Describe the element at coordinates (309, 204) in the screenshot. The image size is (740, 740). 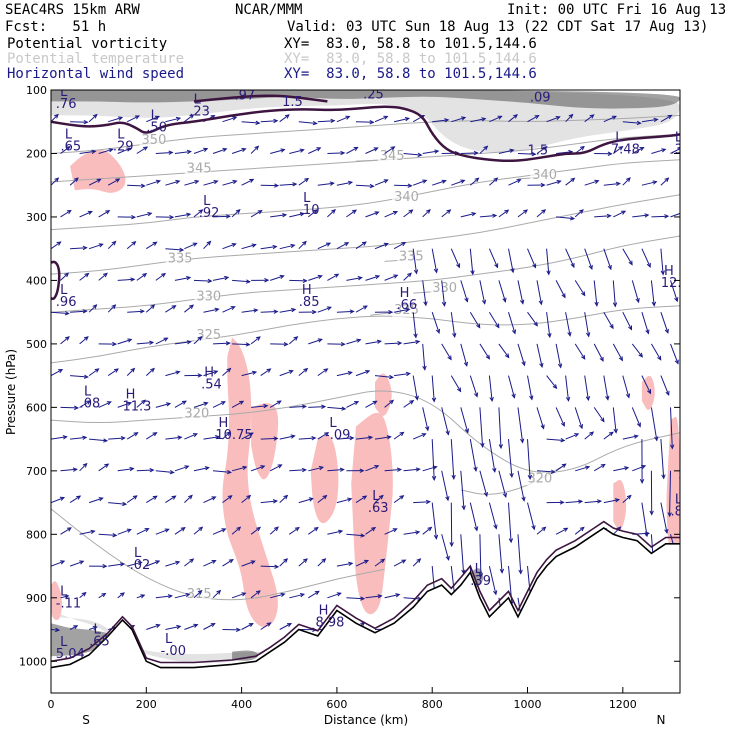
I see `hl-label-11: L.10` at that location.